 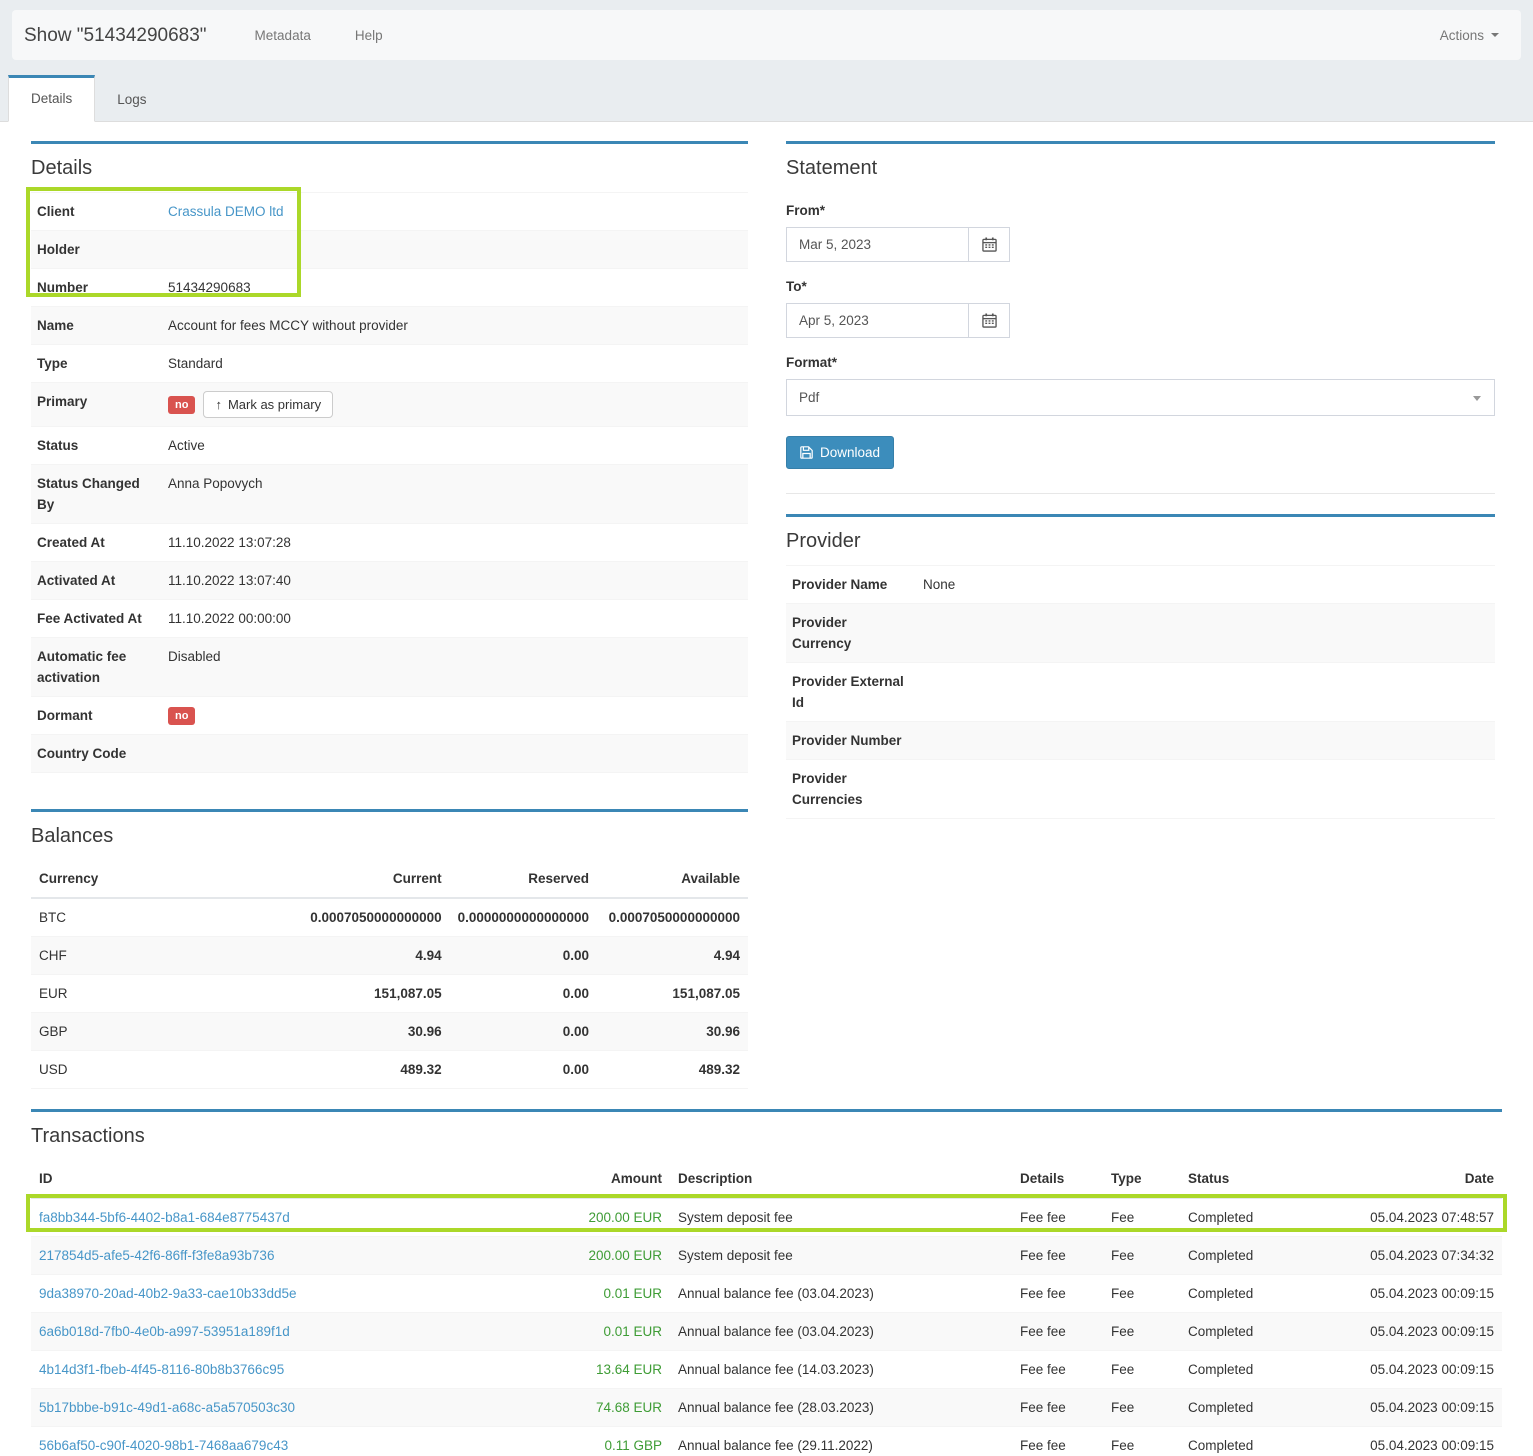 What do you see at coordinates (547, 1255) in the screenshot?
I see `transaction-amount: 200.00 EUR` at bounding box center [547, 1255].